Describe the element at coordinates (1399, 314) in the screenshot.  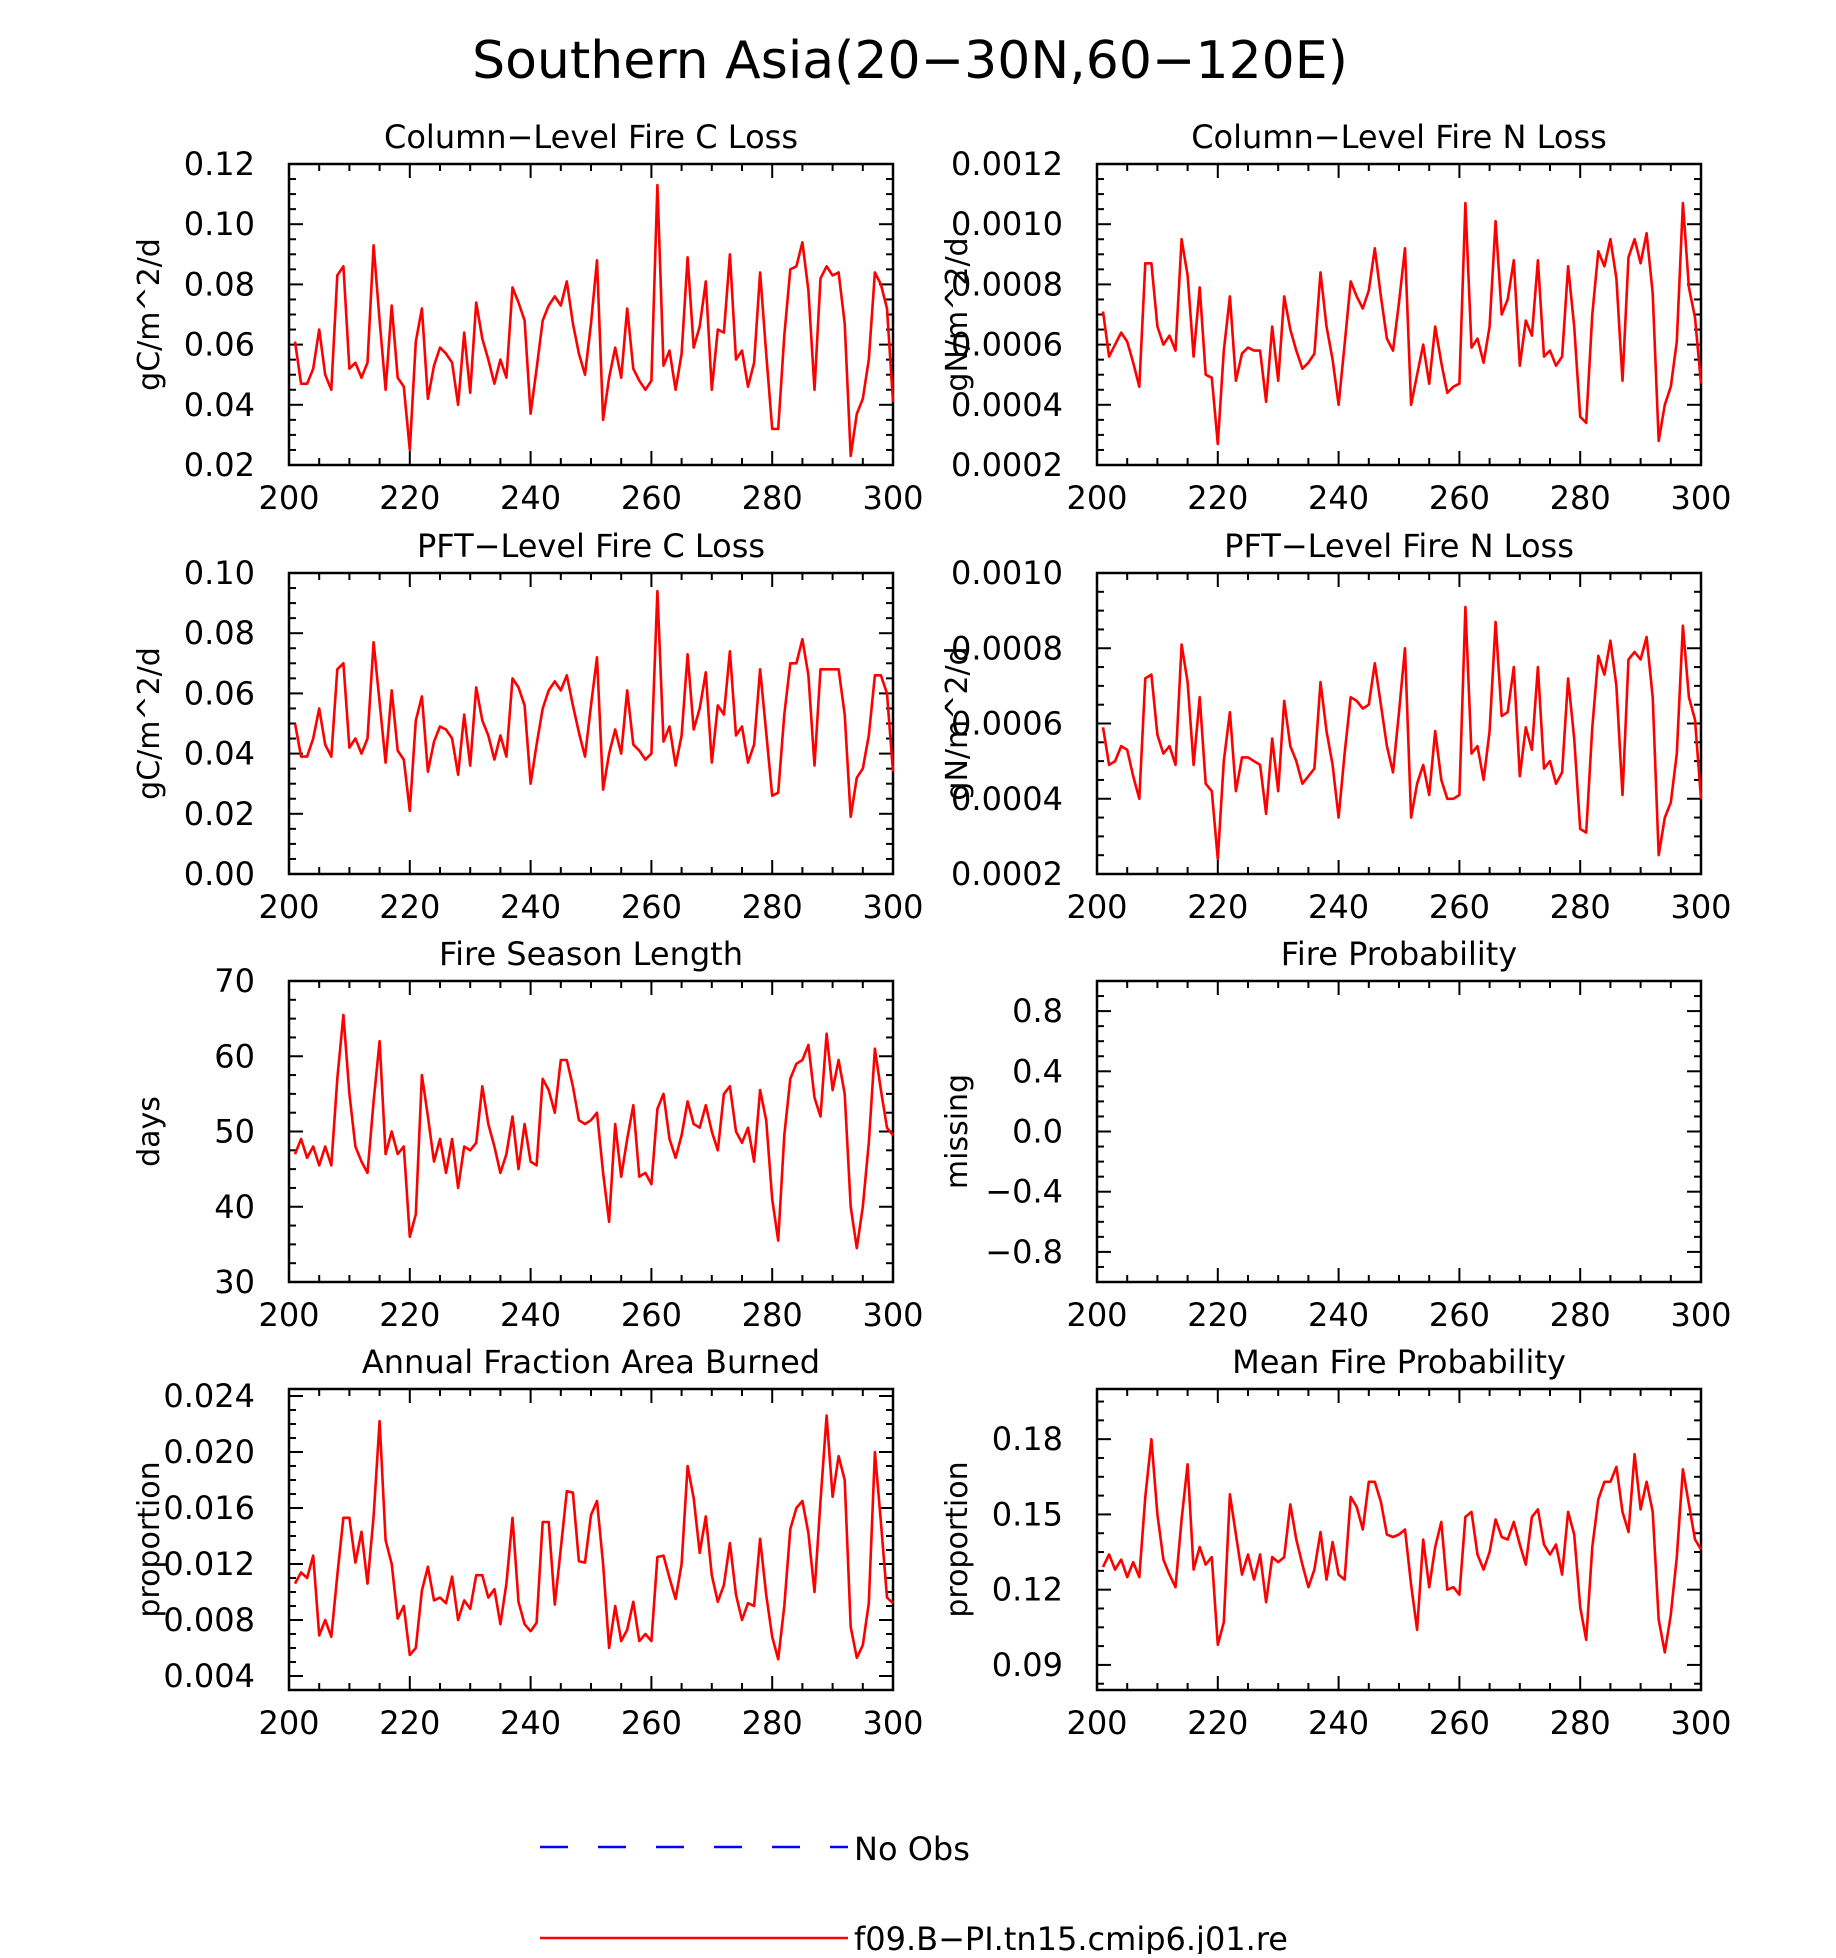
I see `chart-2-frame` at that location.